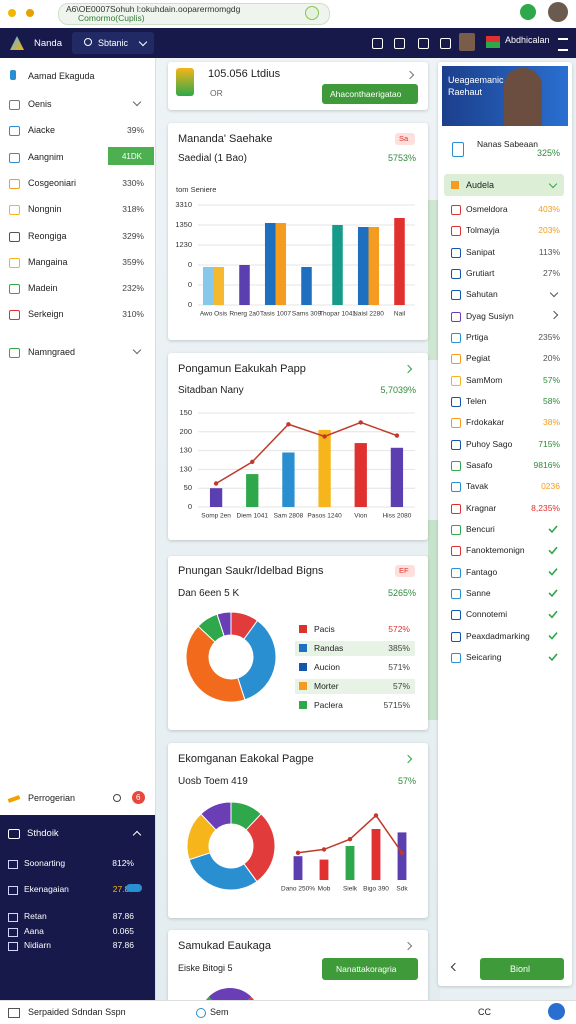 The height and width of the screenshot is (1024, 576). What do you see at coordinates (40, 104) in the screenshot?
I see `nav-item-label: Oenis` at bounding box center [40, 104].